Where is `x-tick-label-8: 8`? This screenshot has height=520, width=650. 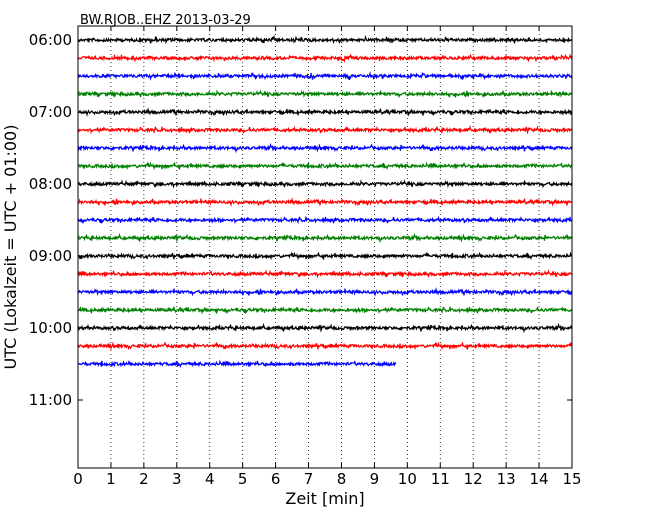 x-tick-label-8: 8 is located at coordinates (342, 479).